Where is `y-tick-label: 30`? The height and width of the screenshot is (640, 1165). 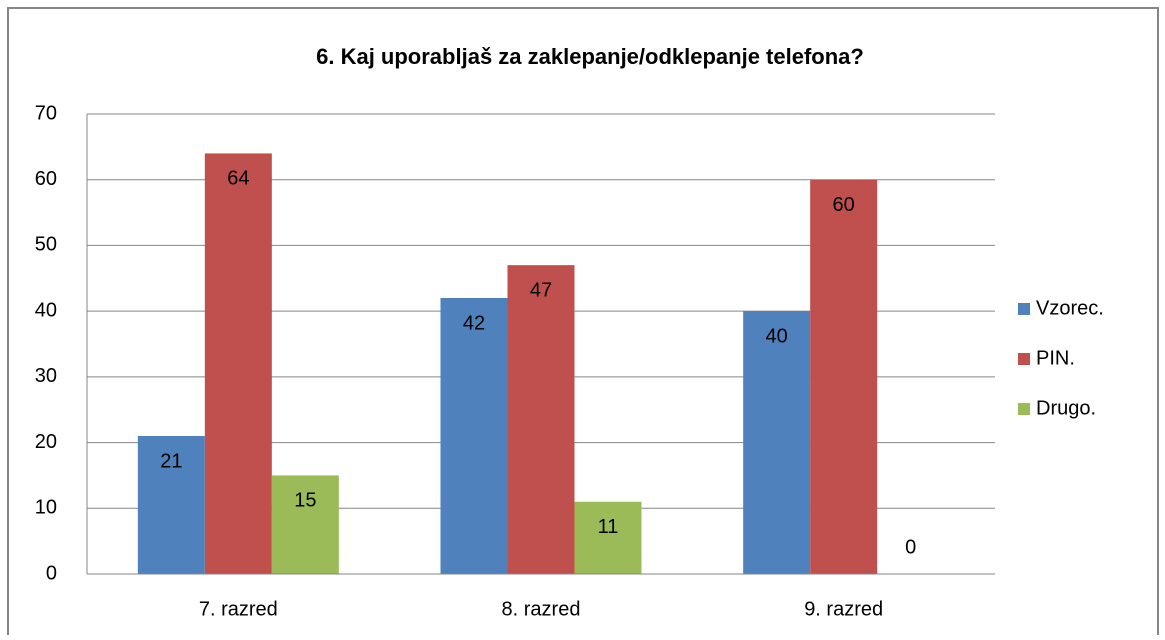 y-tick-label: 30 is located at coordinates (46, 376).